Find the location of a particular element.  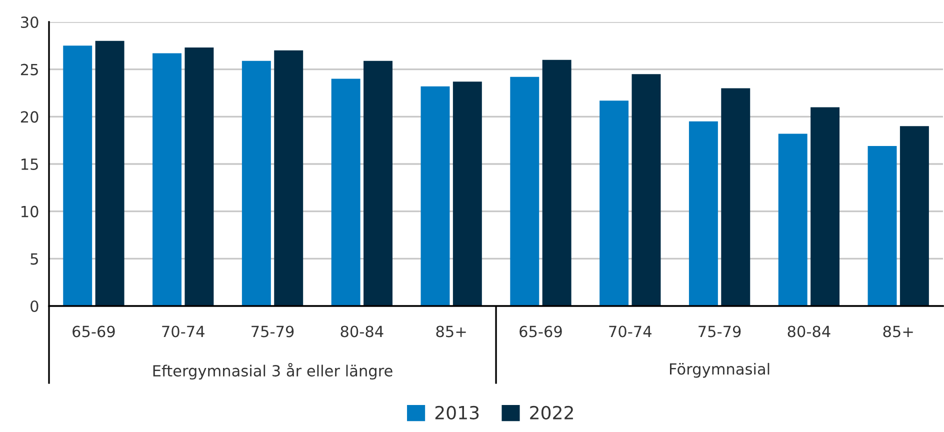

y-tick-label: 15 is located at coordinates (30, 164).